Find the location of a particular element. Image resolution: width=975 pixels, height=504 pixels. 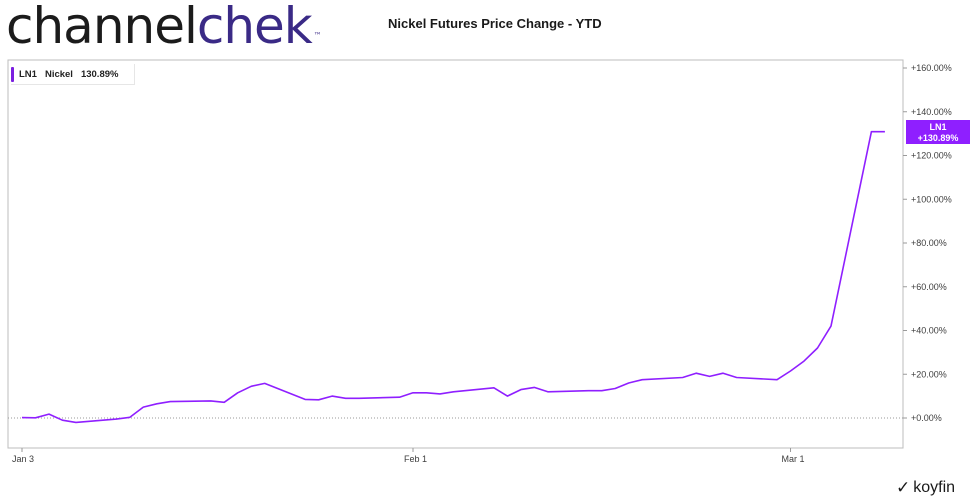

y-tick-label: +20.00% is located at coordinates (929, 374).